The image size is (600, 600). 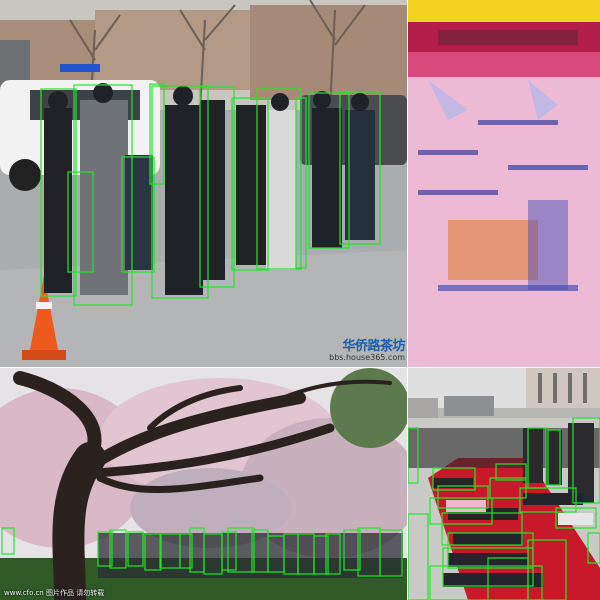 I want to click on street-watermark: 华侨路茶坊 bbs.house365.com, so click(x=367, y=351).